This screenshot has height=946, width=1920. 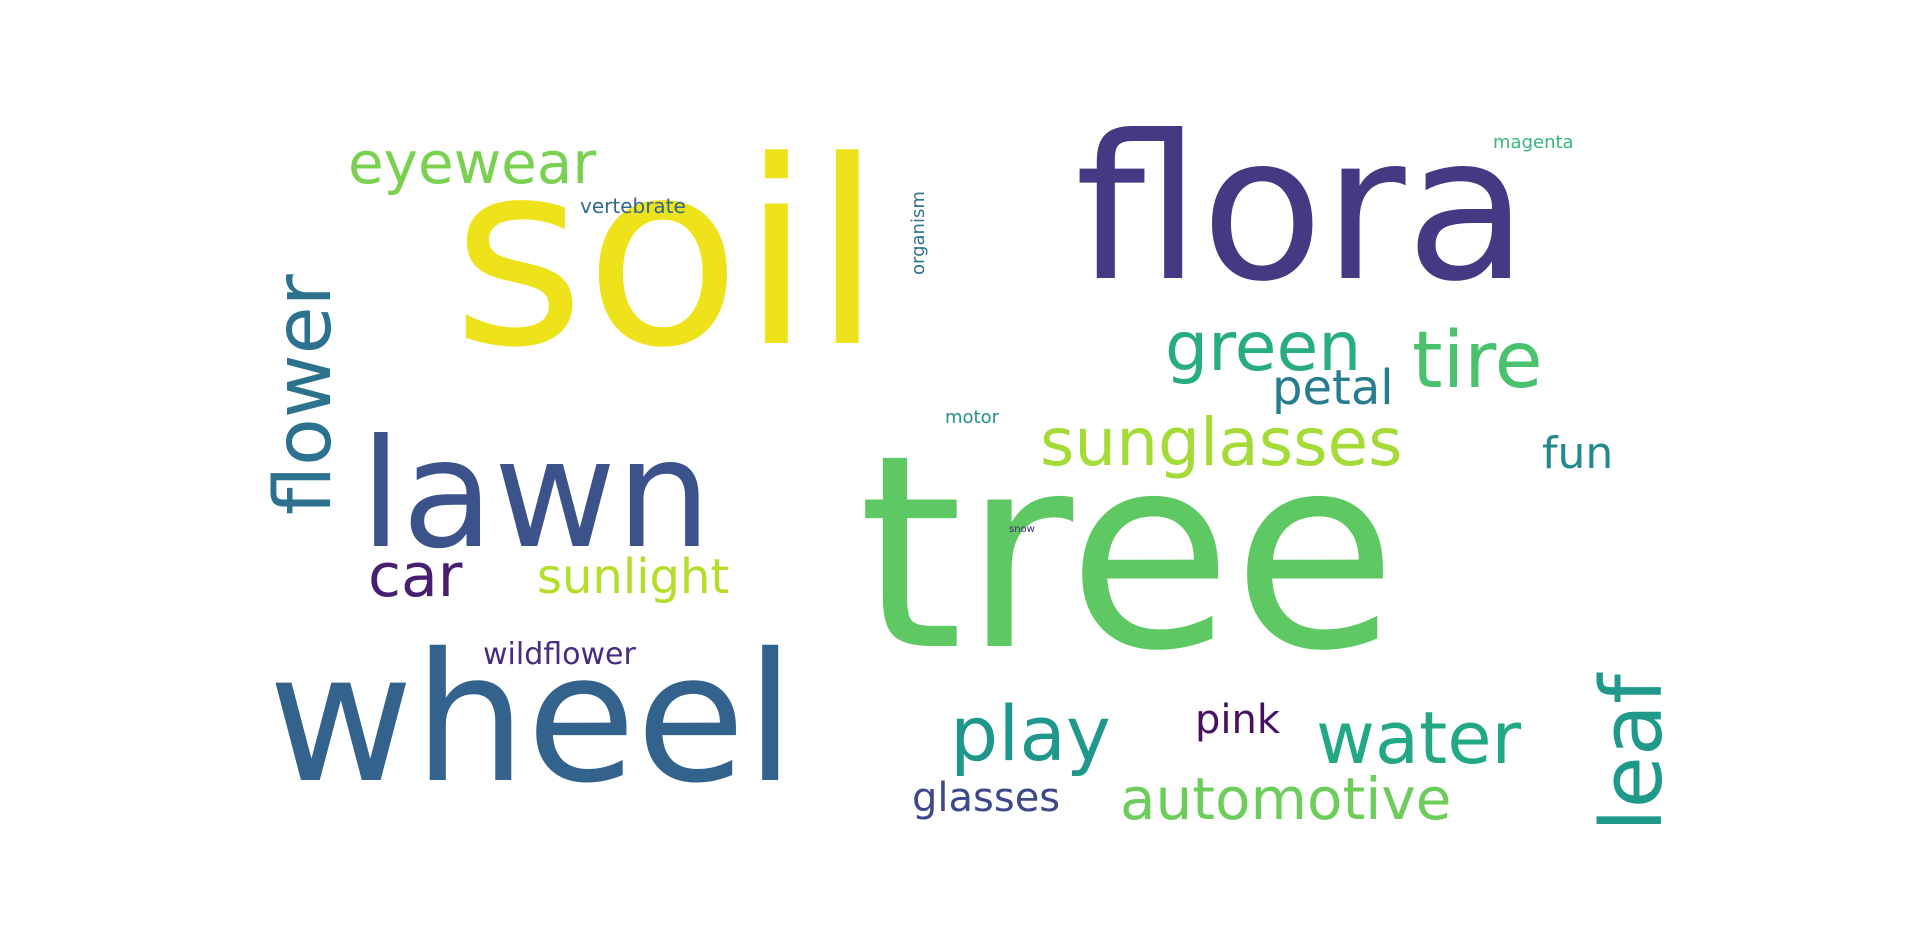 What do you see at coordinates (1286, 799) in the screenshot?
I see `word-automotive: automotive` at bounding box center [1286, 799].